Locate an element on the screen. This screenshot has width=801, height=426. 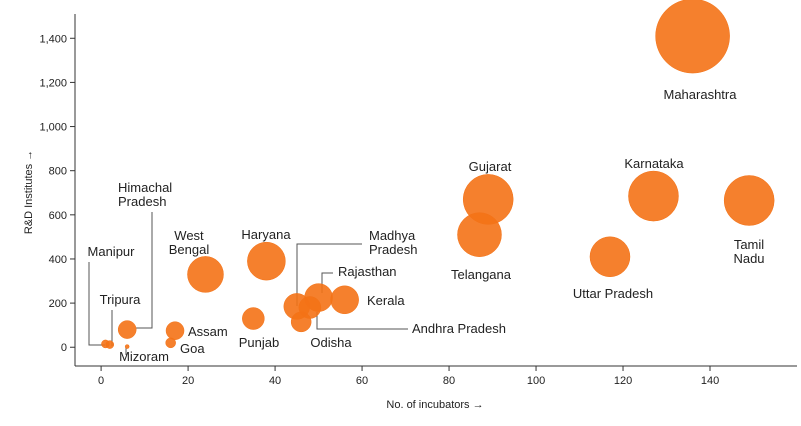
label-mizoram: Mizoram is located at coordinates (144, 356).